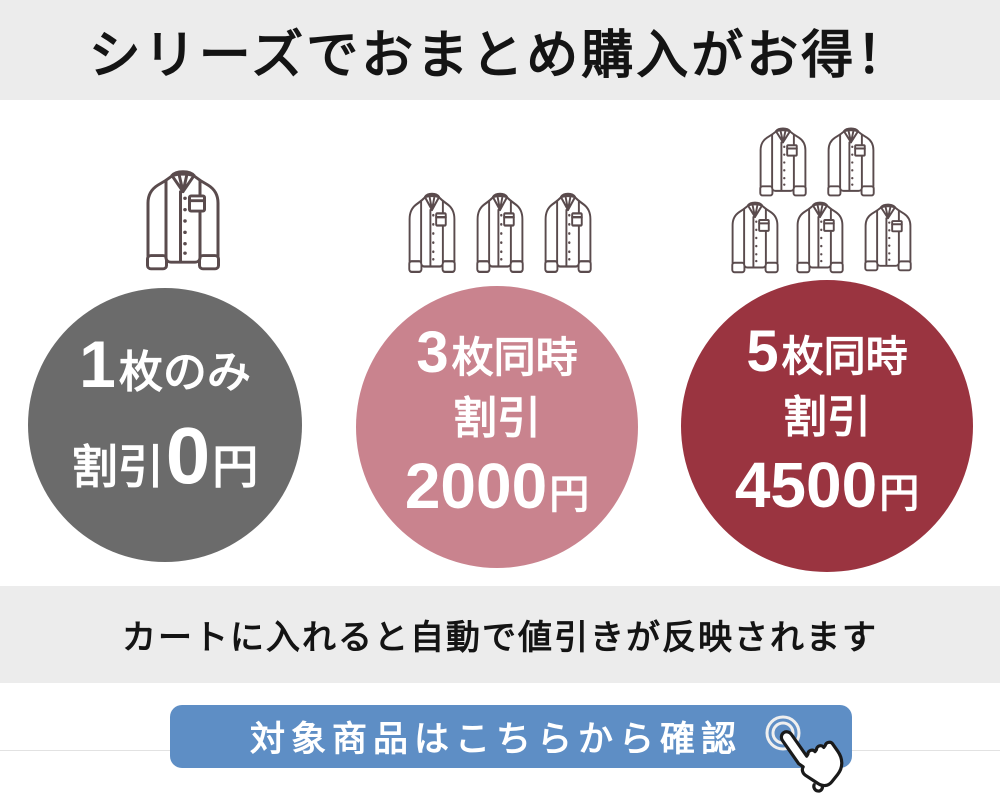 This screenshot has height=809, width=1000. I want to click on note-band: カートに入れると自動で値引きが反映されます, so click(500, 634).